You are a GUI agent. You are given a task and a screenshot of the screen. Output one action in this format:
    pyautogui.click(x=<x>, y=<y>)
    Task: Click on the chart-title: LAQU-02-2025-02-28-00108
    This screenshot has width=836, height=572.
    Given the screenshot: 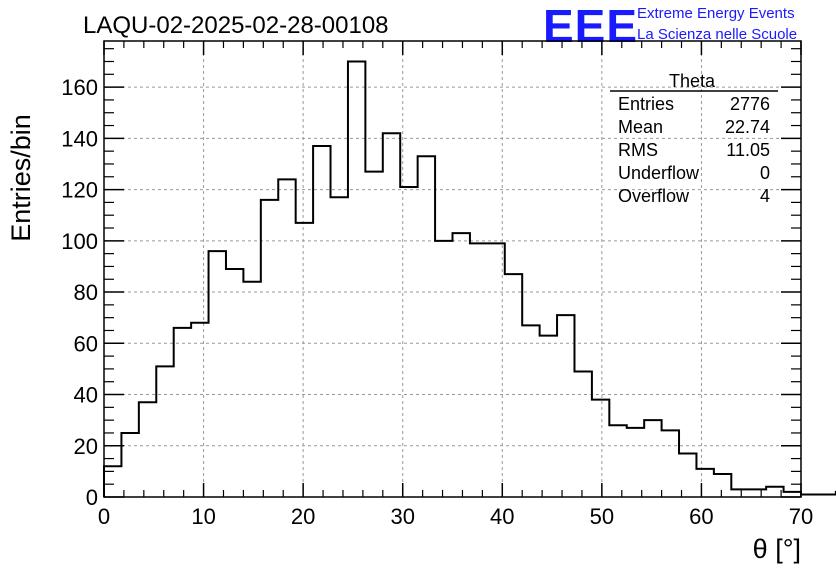 What is the action you would take?
    pyautogui.click(x=236, y=25)
    